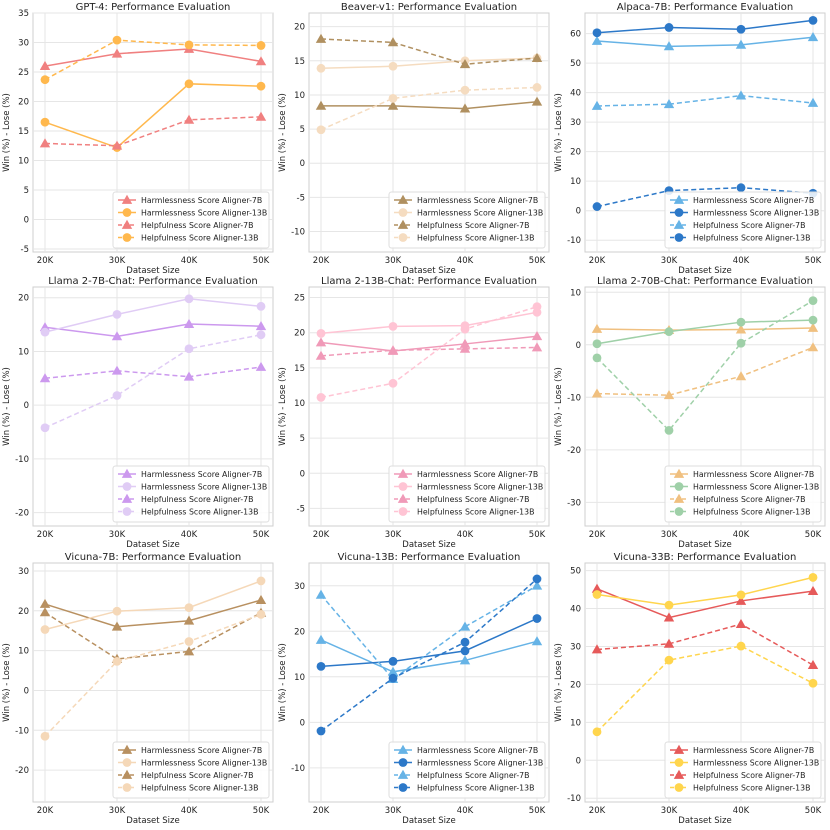 Image resolution: width=830 pixels, height=830 pixels. What do you see at coordinates (429, 7) in the screenshot?
I see `chart-title: Beaver-v1: Performance Evaluation` at bounding box center [429, 7].